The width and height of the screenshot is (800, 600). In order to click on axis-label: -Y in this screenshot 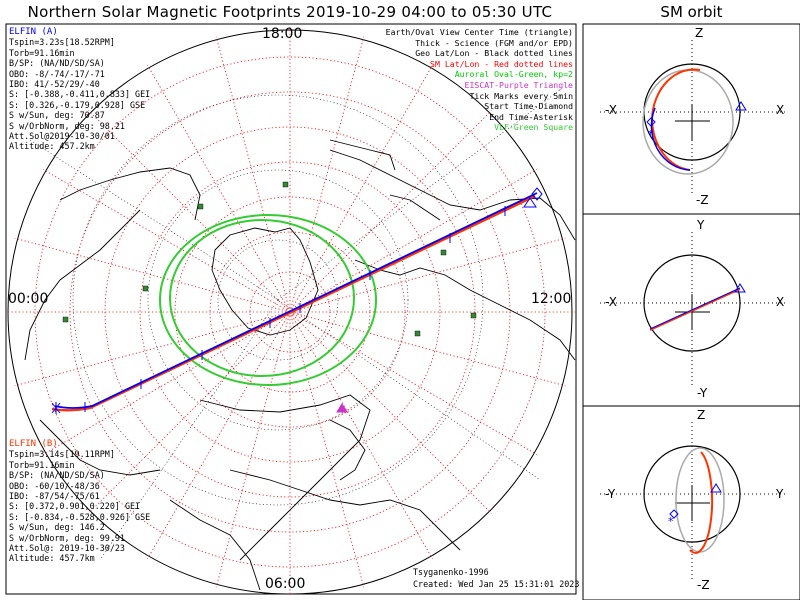, I will do `click(610, 494)`.